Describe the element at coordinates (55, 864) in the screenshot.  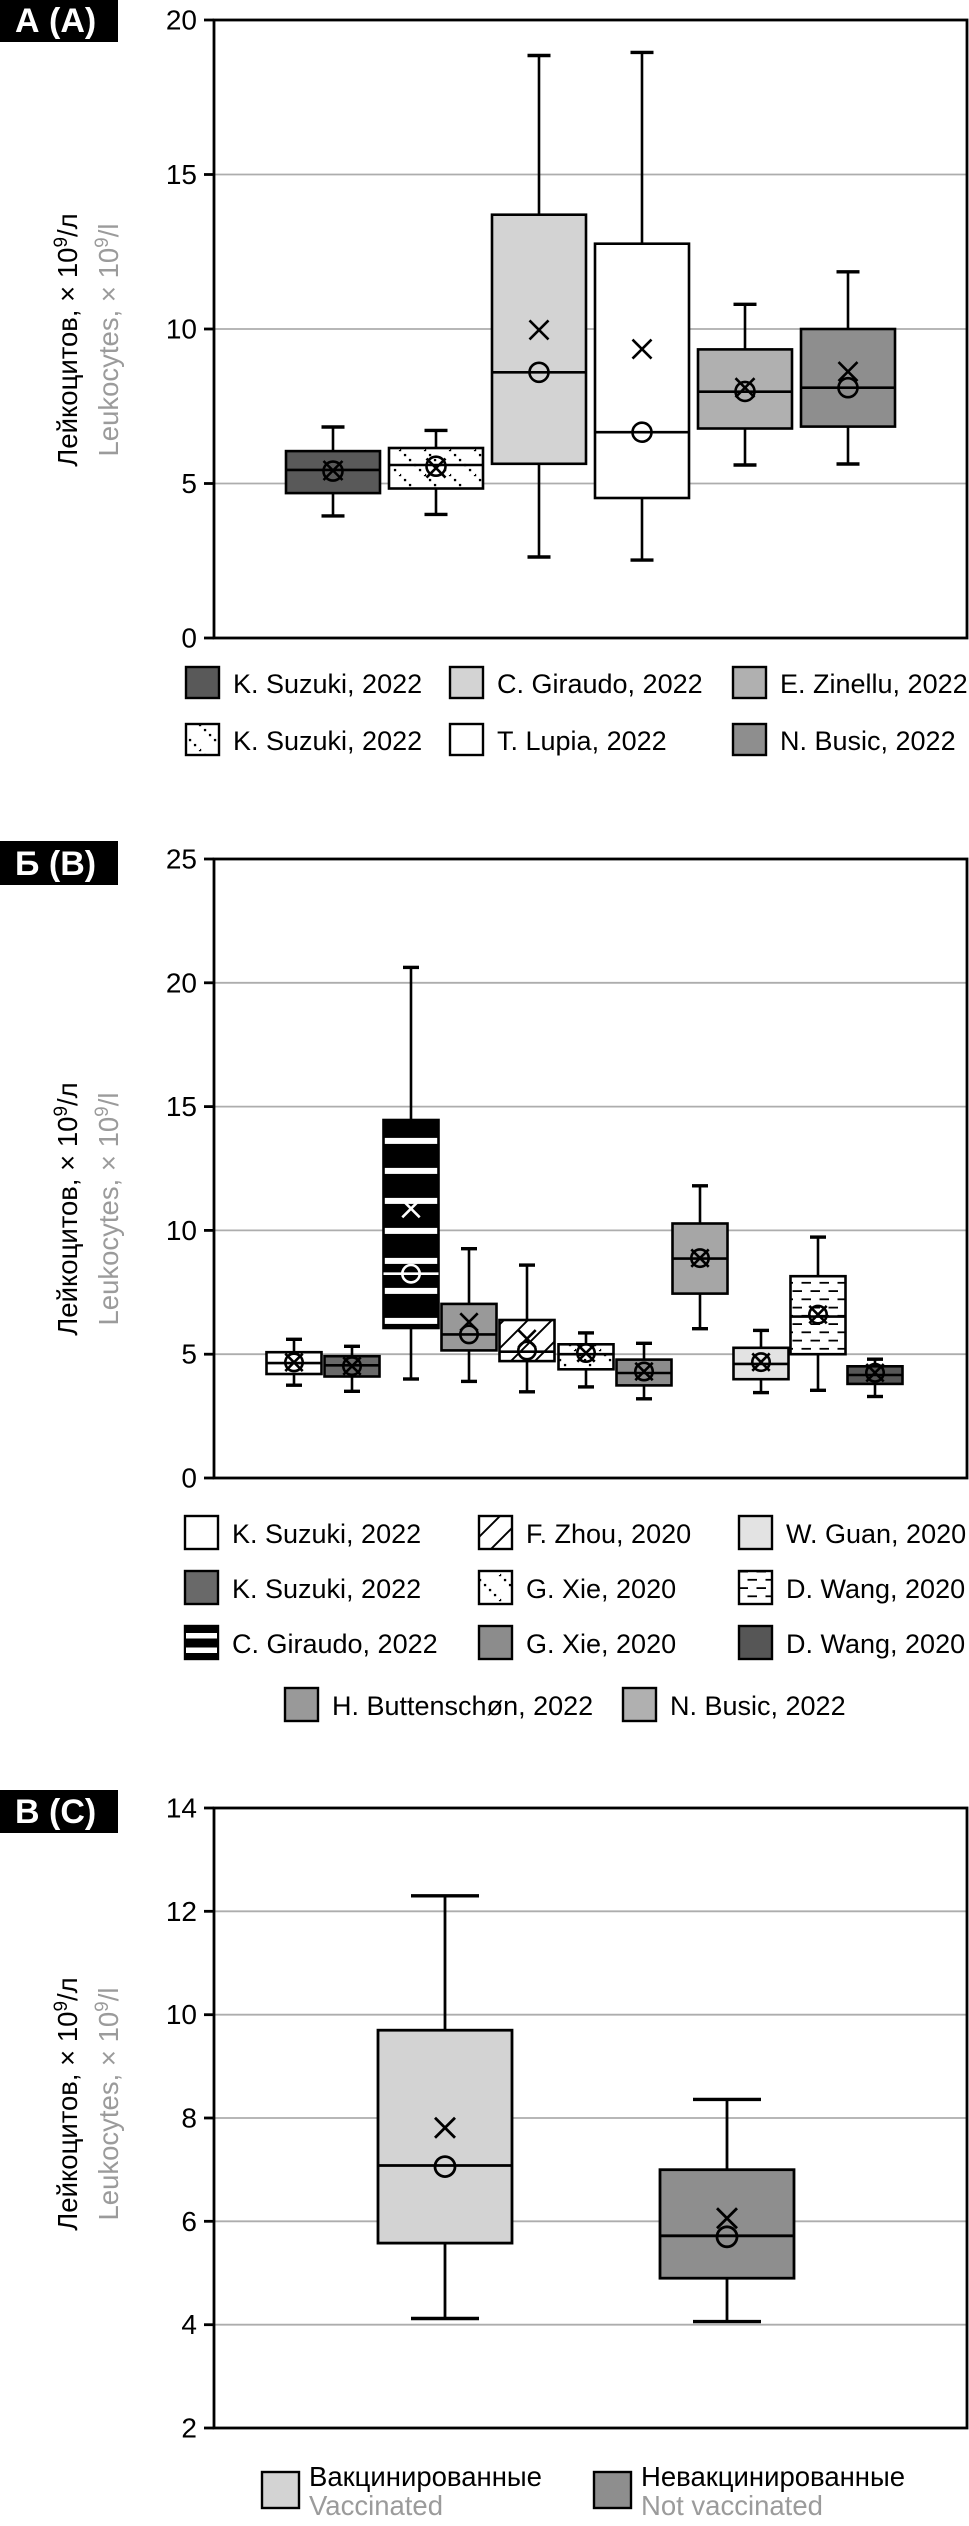
I see `svg-text: Б (В)` at that location.